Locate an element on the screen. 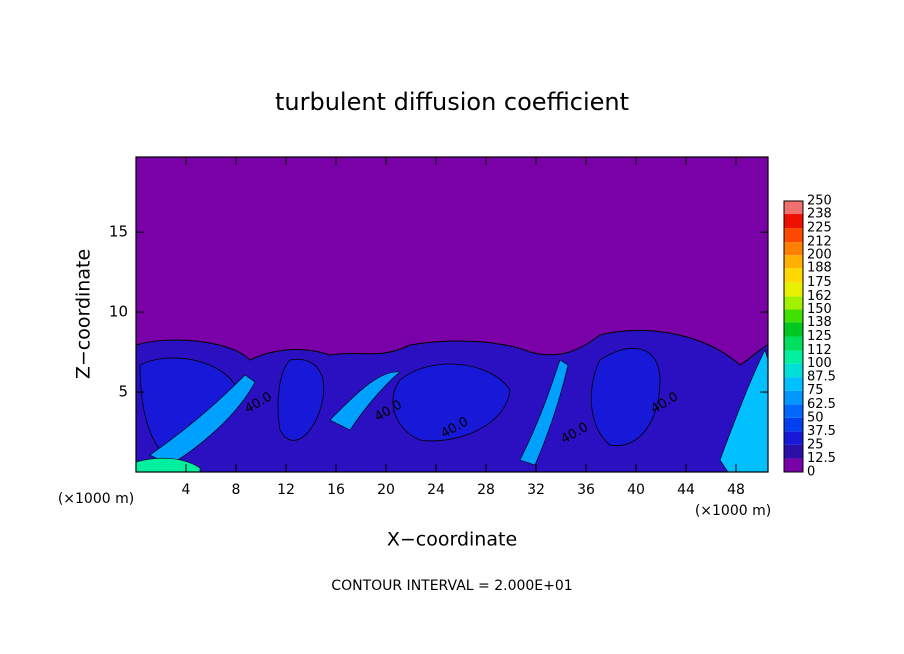 This screenshot has width=904, height=654. x-axis-label: X−coordinate is located at coordinates (452, 540).